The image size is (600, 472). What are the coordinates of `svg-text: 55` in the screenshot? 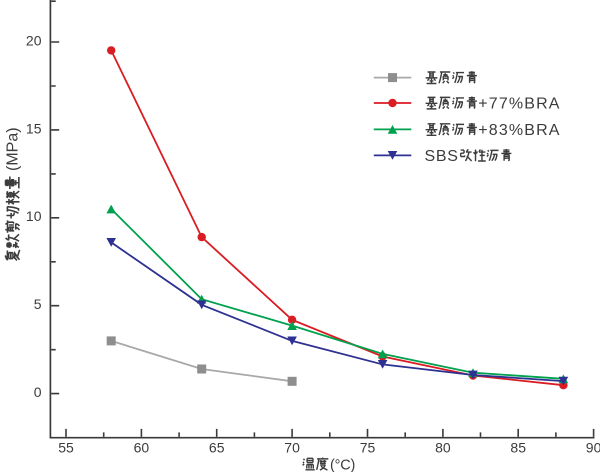 It's located at (66, 447).